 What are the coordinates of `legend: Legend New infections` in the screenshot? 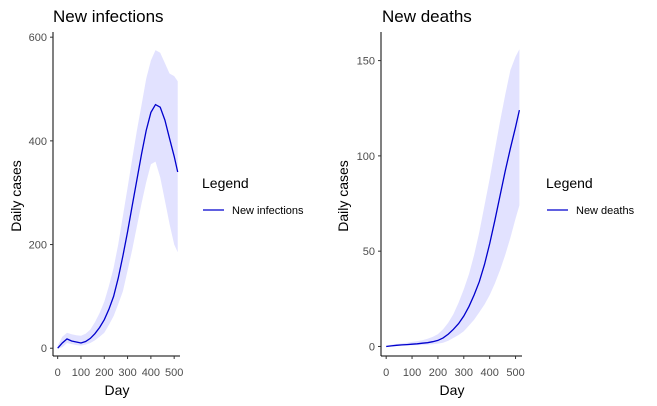 It's located at (253, 196).